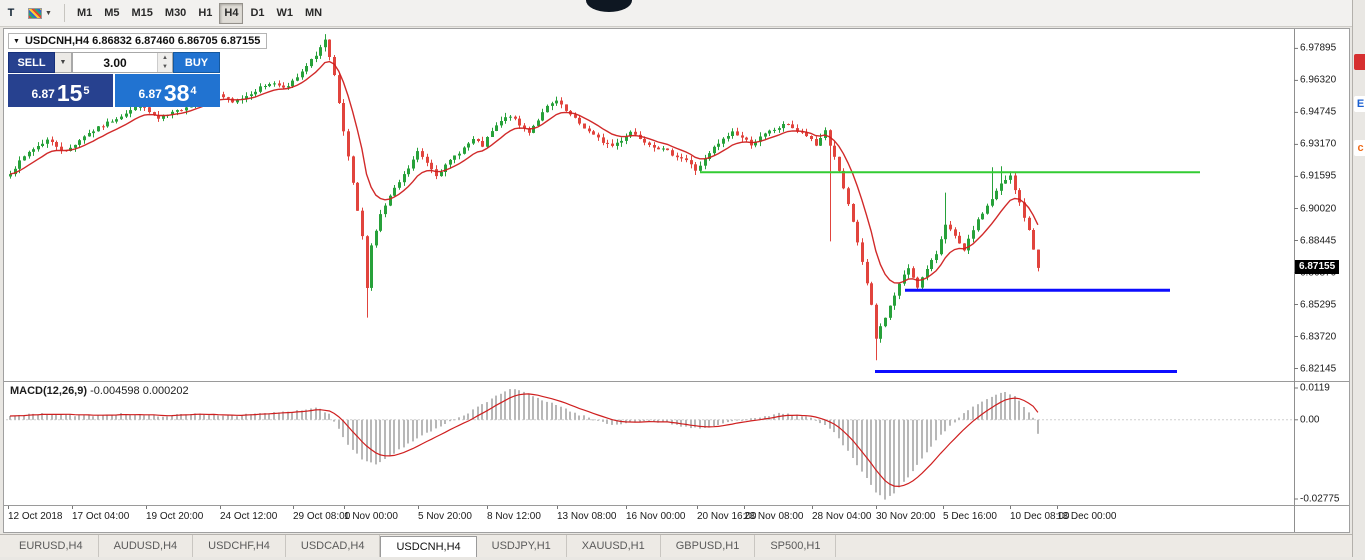  I want to click on desktop-icon-3: c, so click(1359, 148).